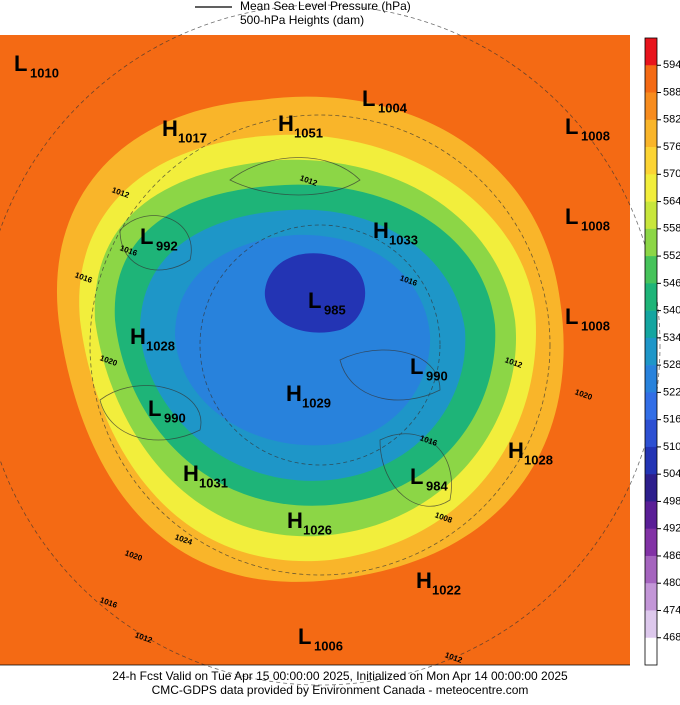 The image size is (680, 705). Describe the element at coordinates (671, 283) in the screenshot. I see `colorbar-label: 546` at that location.